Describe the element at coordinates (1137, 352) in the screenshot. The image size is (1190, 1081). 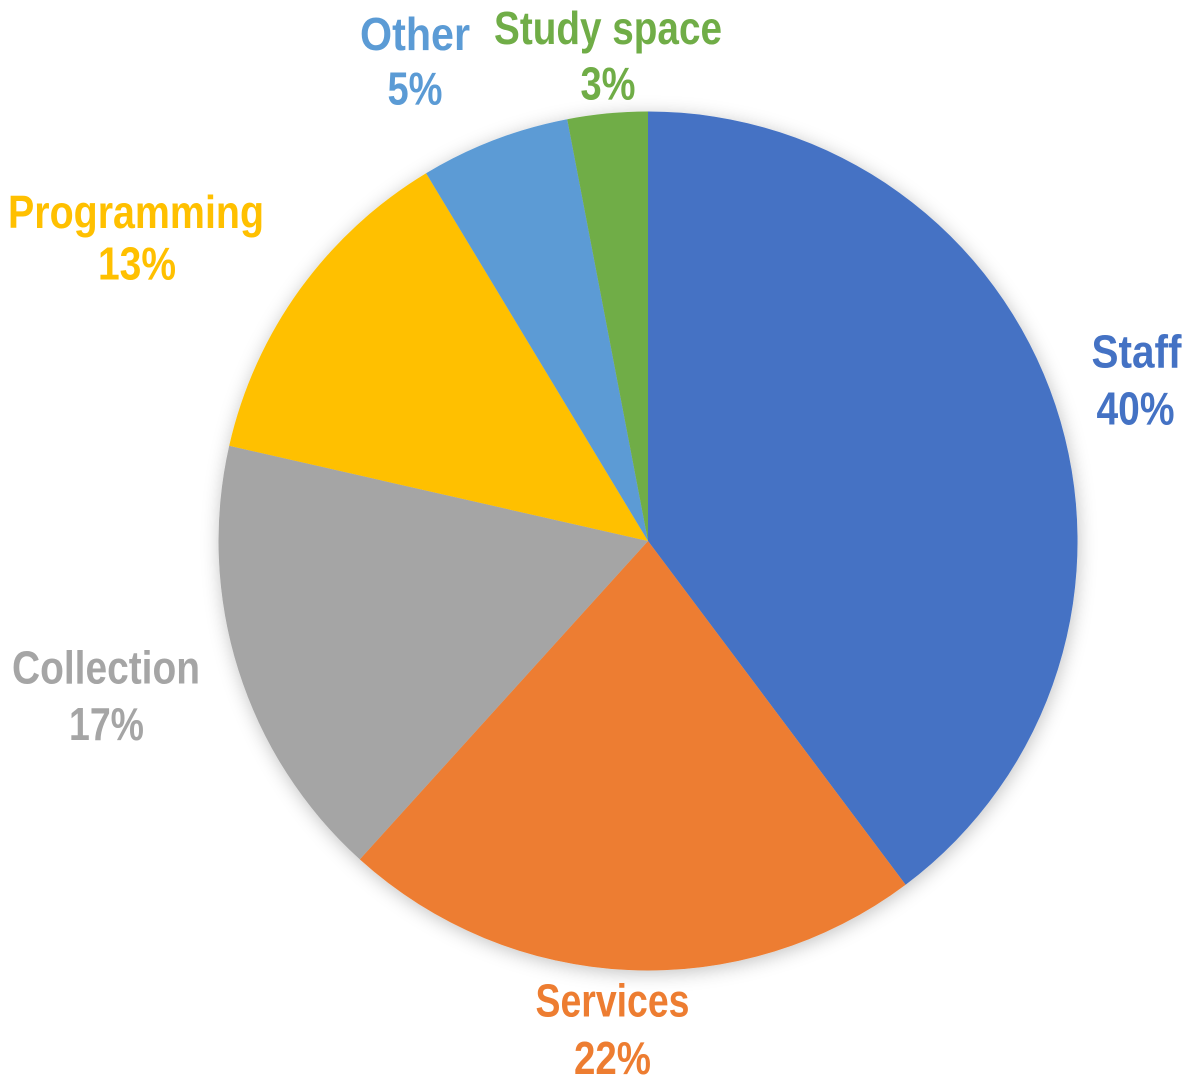
I see `svg-text: Staff` at that location.